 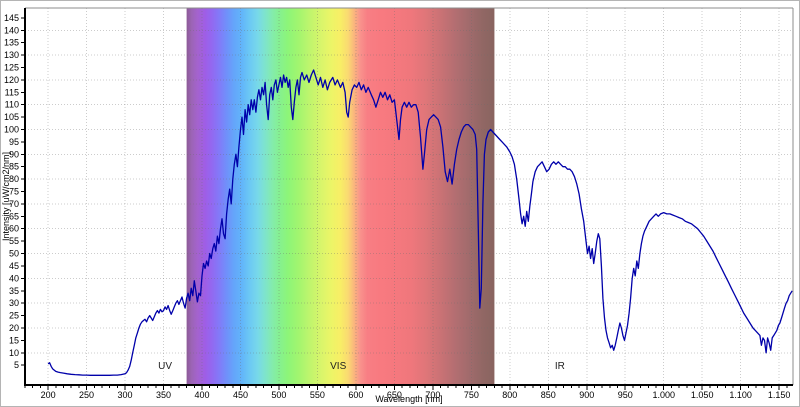 I want to click on y-tick-label: 20, so click(x=14, y=328).